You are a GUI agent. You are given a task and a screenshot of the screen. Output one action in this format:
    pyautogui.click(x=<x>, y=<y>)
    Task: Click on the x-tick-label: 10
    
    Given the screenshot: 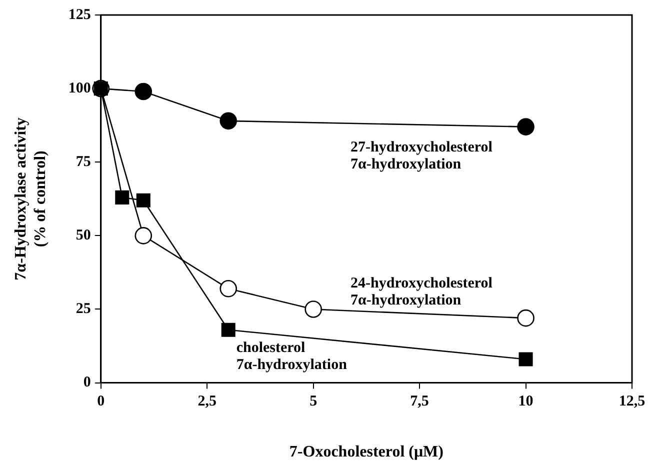 What is the action you would take?
    pyautogui.click(x=526, y=402)
    